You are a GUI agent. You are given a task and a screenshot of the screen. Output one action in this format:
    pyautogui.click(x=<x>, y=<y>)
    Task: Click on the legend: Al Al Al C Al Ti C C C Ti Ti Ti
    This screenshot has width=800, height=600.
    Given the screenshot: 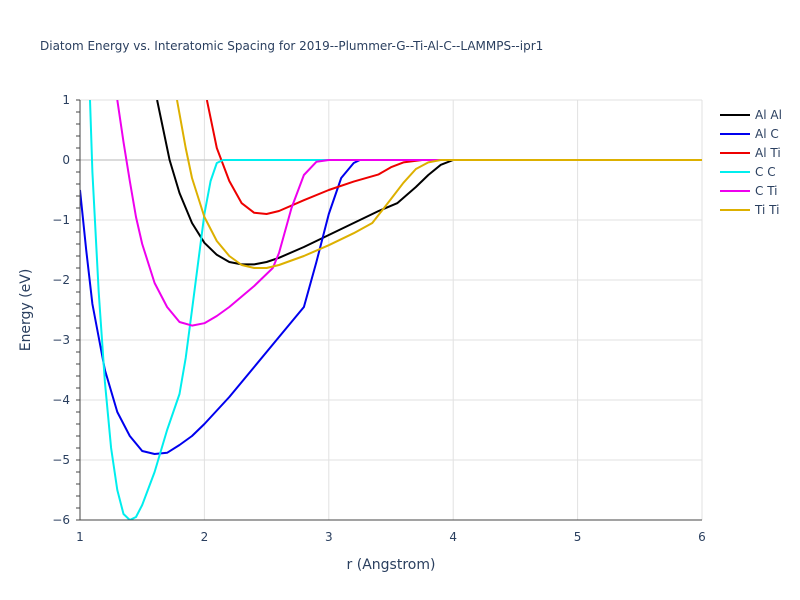 What is the action you would take?
    pyautogui.click(x=751, y=162)
    